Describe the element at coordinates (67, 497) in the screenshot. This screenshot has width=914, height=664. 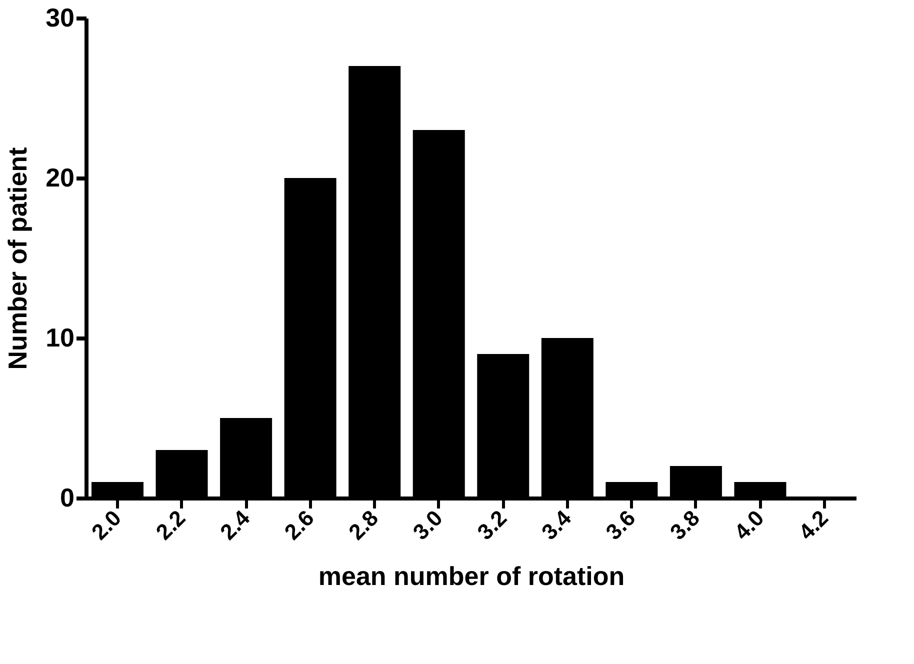
I see `y-tick-label: 0` at that location.